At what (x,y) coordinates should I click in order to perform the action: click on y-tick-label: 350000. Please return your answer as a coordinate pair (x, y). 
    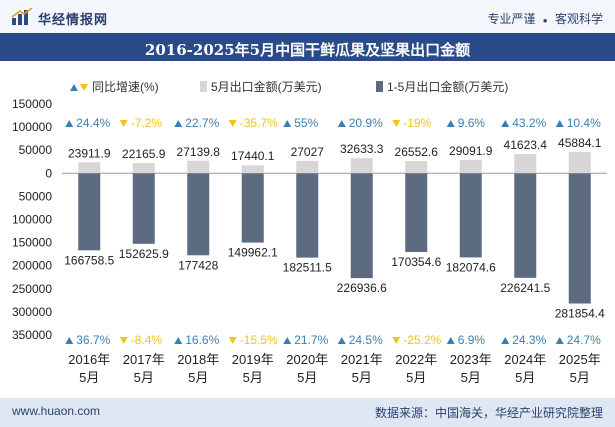
    Looking at the image, I should click on (32, 335).